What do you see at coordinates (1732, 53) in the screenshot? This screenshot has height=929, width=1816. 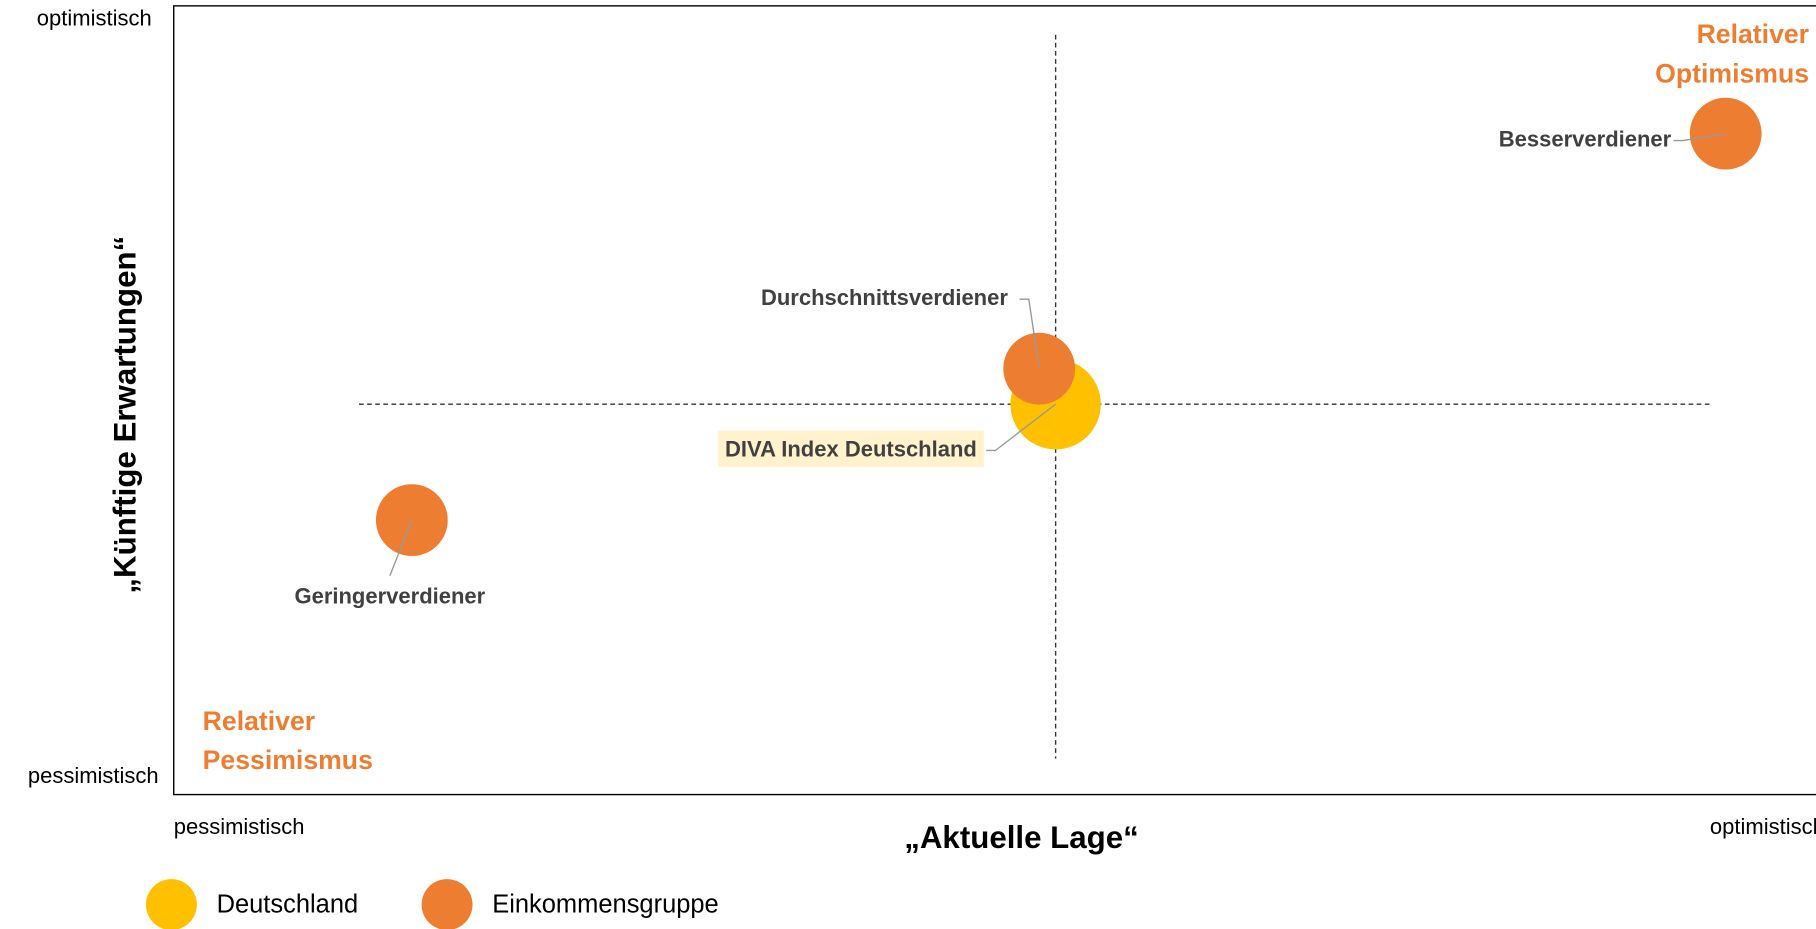 I see `quadrant-annotation: Relativer Optimismus` at bounding box center [1732, 53].